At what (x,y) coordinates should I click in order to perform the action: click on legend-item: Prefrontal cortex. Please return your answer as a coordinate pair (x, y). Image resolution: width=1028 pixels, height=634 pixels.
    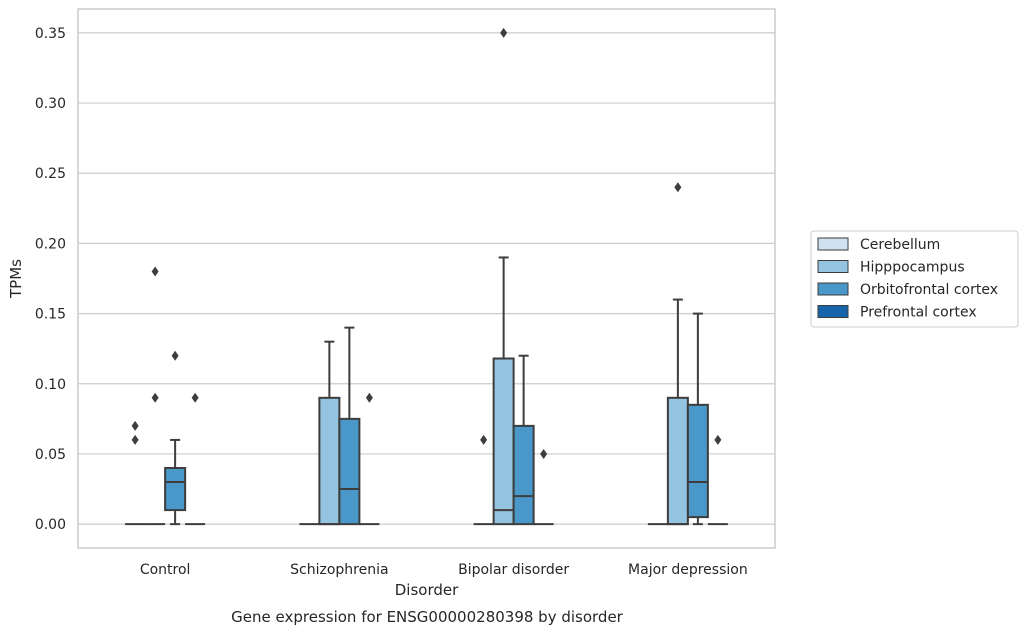
    Looking at the image, I should click on (897, 313).